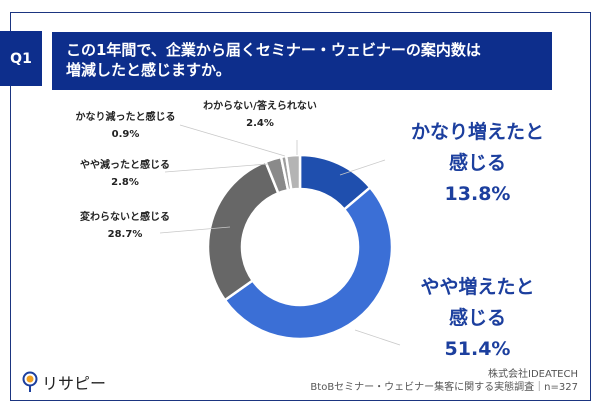 The height and width of the screenshot is (415, 600). I want to click on label-kanari-hetta: かなり減ったと感じる 0.9%, so click(125, 126).